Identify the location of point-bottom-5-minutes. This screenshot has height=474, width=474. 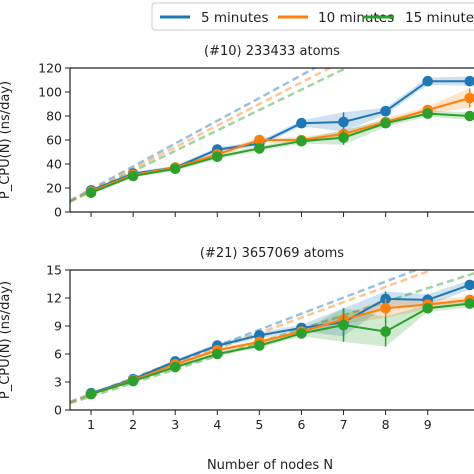
(469, 285).